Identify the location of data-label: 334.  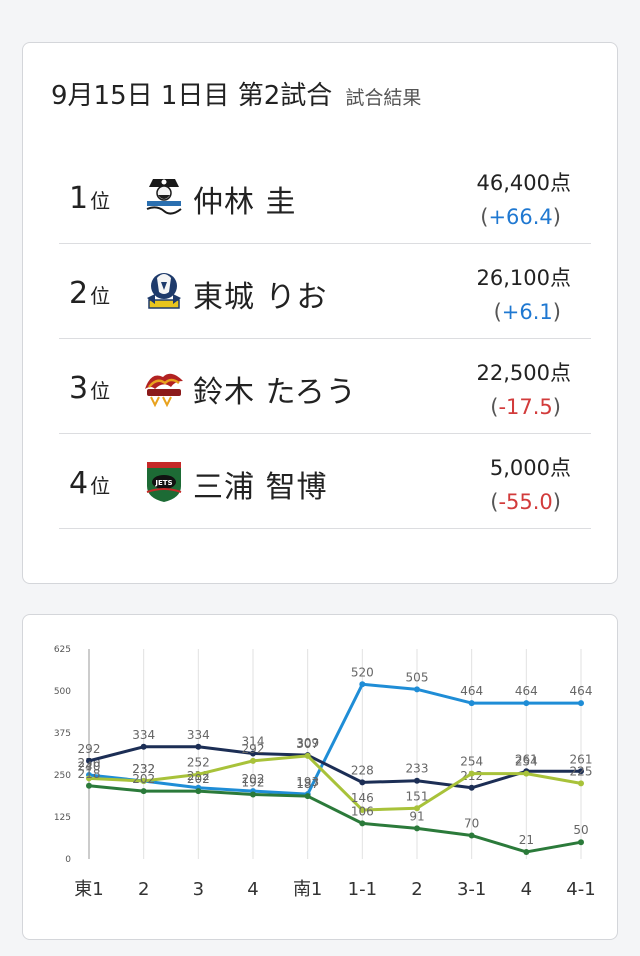
(143, 735).